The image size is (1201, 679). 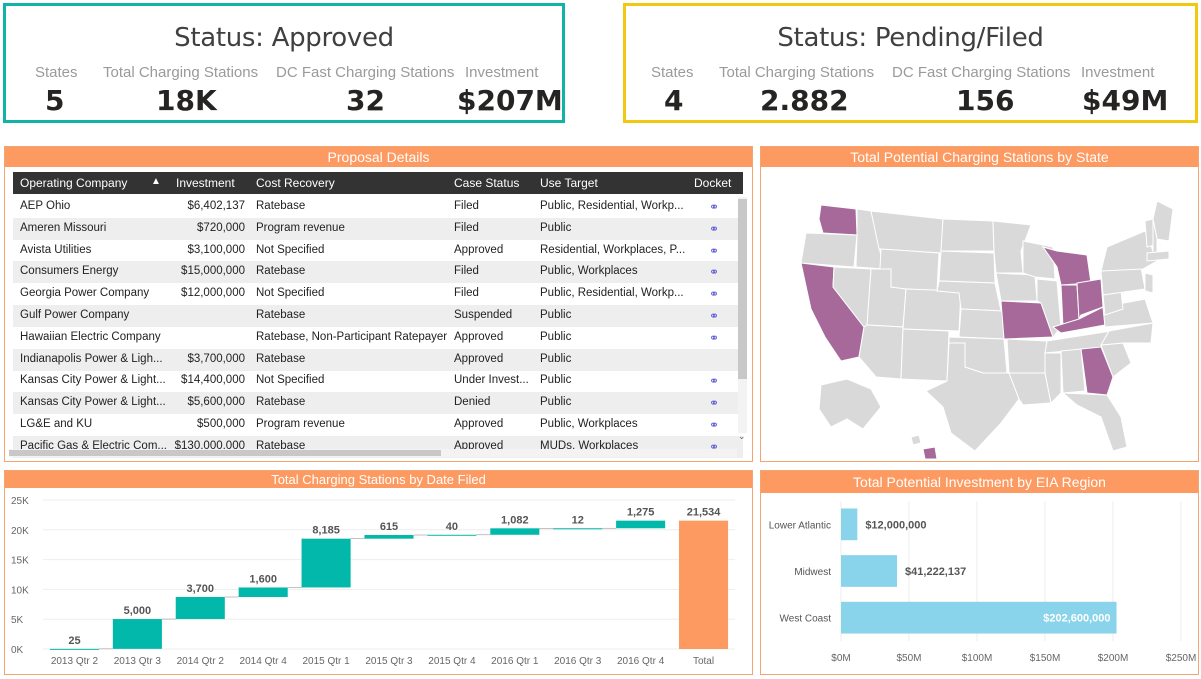 I want to click on waterfall-total-bar, so click(x=704, y=584).